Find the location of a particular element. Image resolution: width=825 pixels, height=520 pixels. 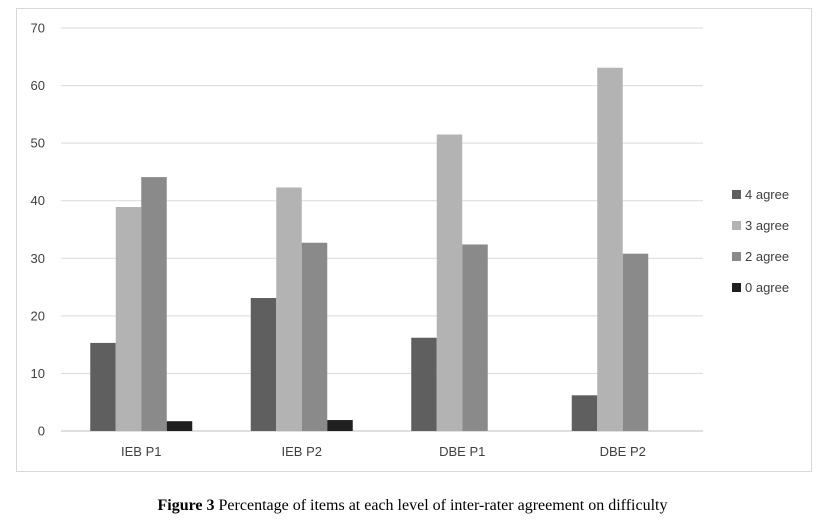

x-tick-label: IEB P2 is located at coordinates (302, 451).